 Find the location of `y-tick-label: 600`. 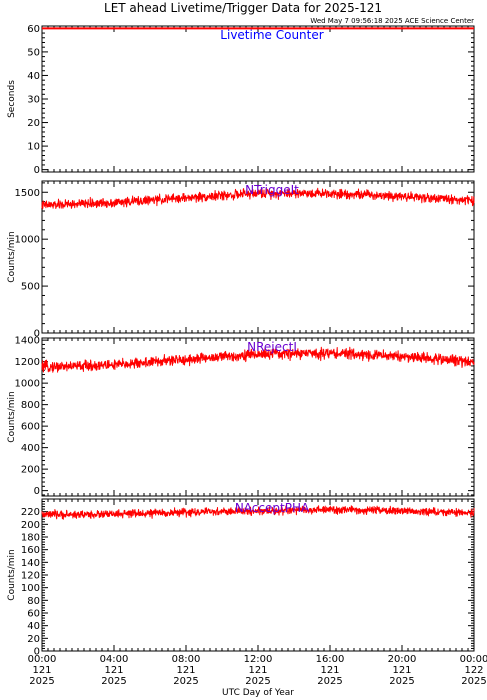

y-tick-label: 600 is located at coordinates (30, 427).